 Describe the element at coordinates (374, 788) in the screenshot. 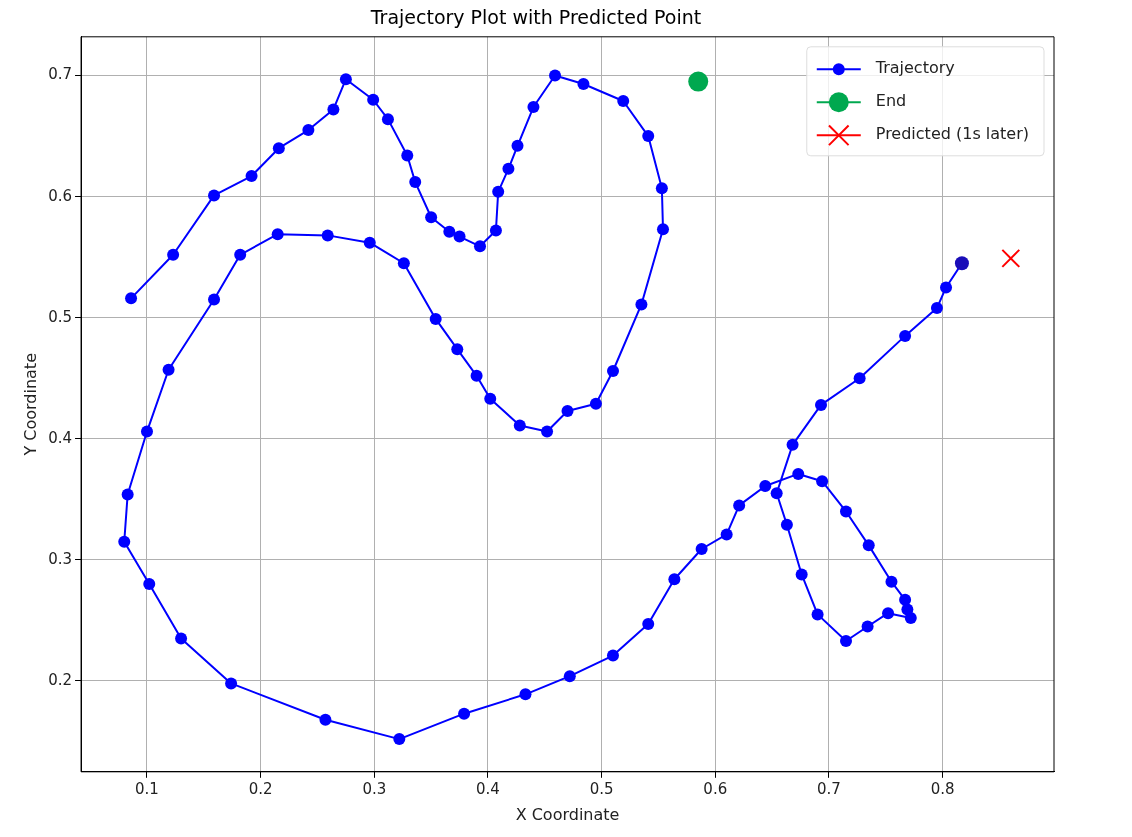

I see `x-tick-label: 0.3` at that location.